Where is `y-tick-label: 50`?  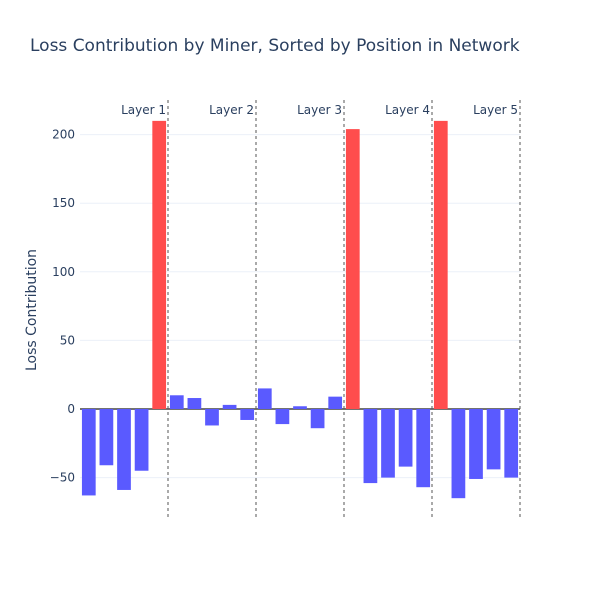
y-tick-label: 50 is located at coordinates (67, 340).